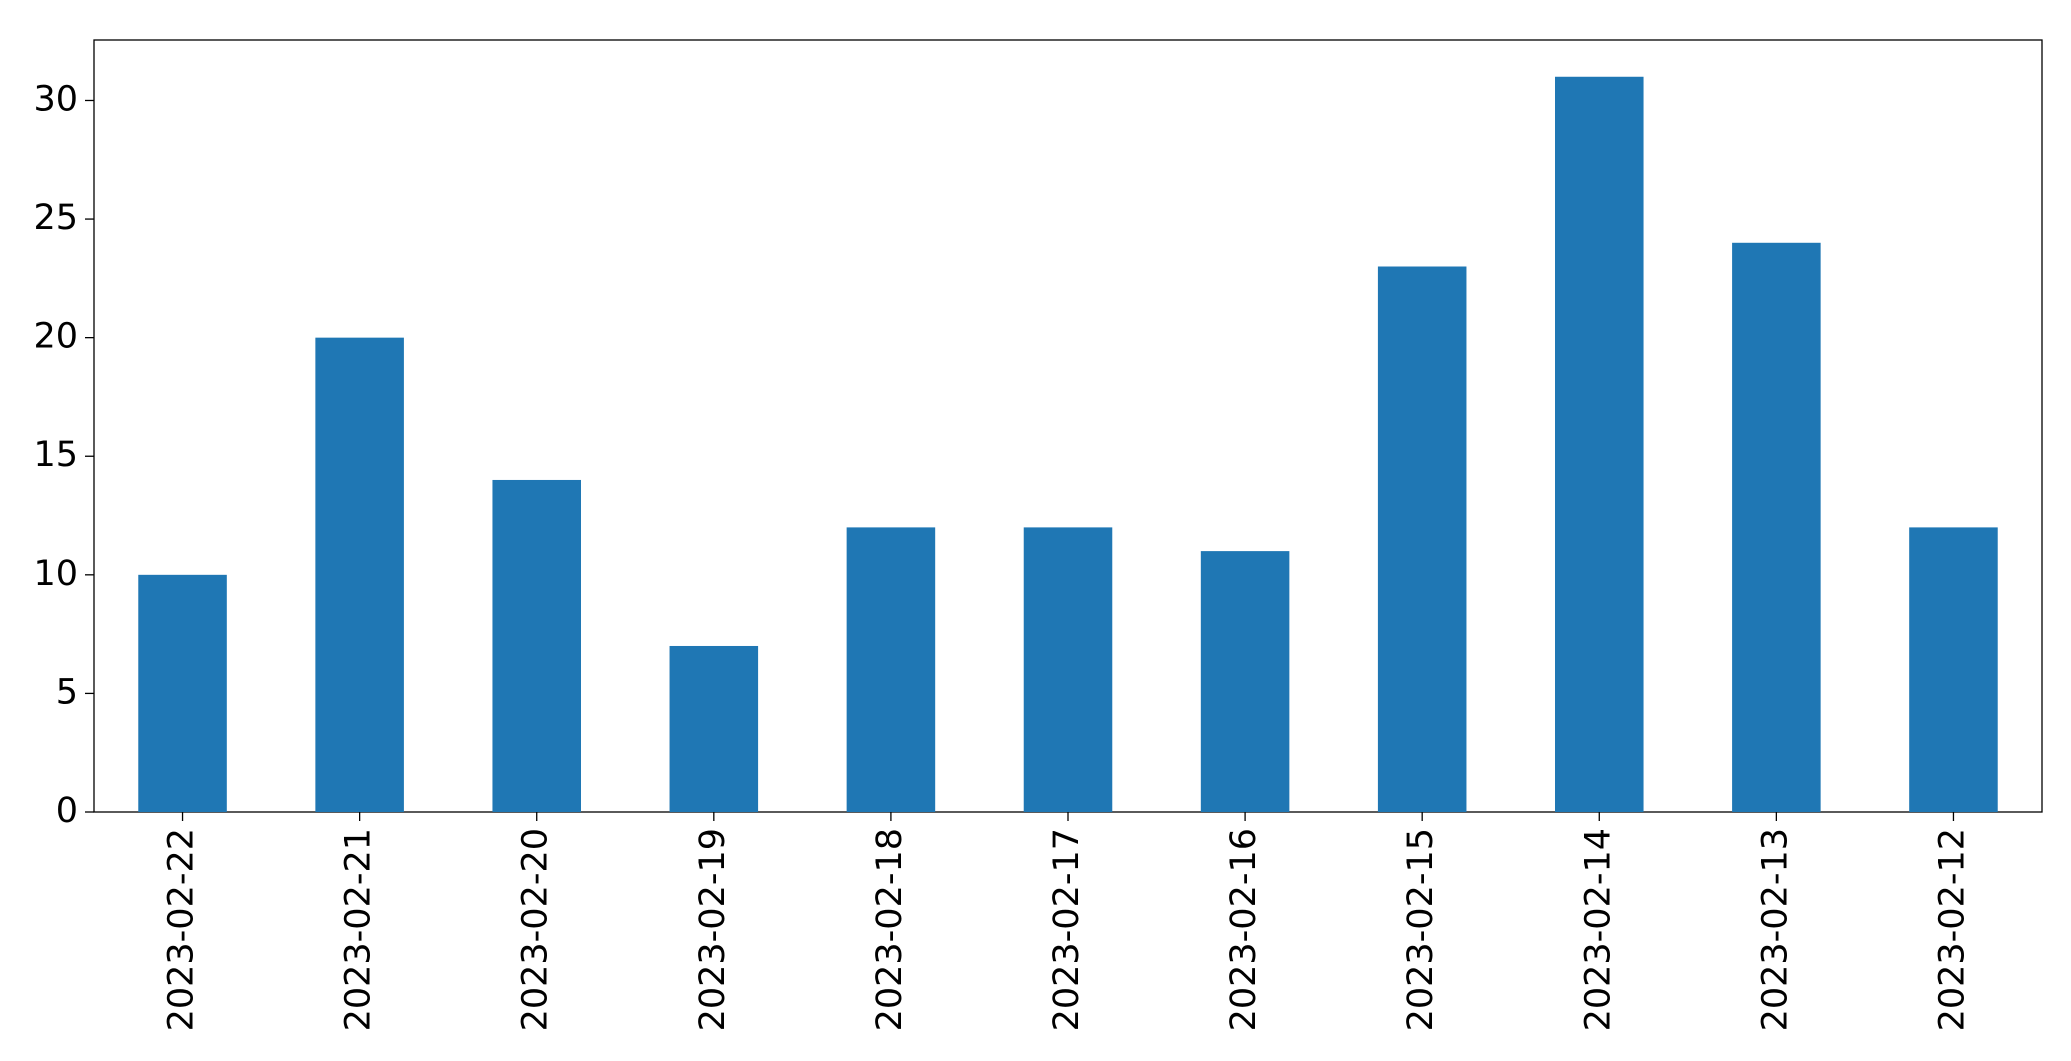  Describe the element at coordinates (55, 574) in the screenshot. I see `y-tick-label: 10` at that location.